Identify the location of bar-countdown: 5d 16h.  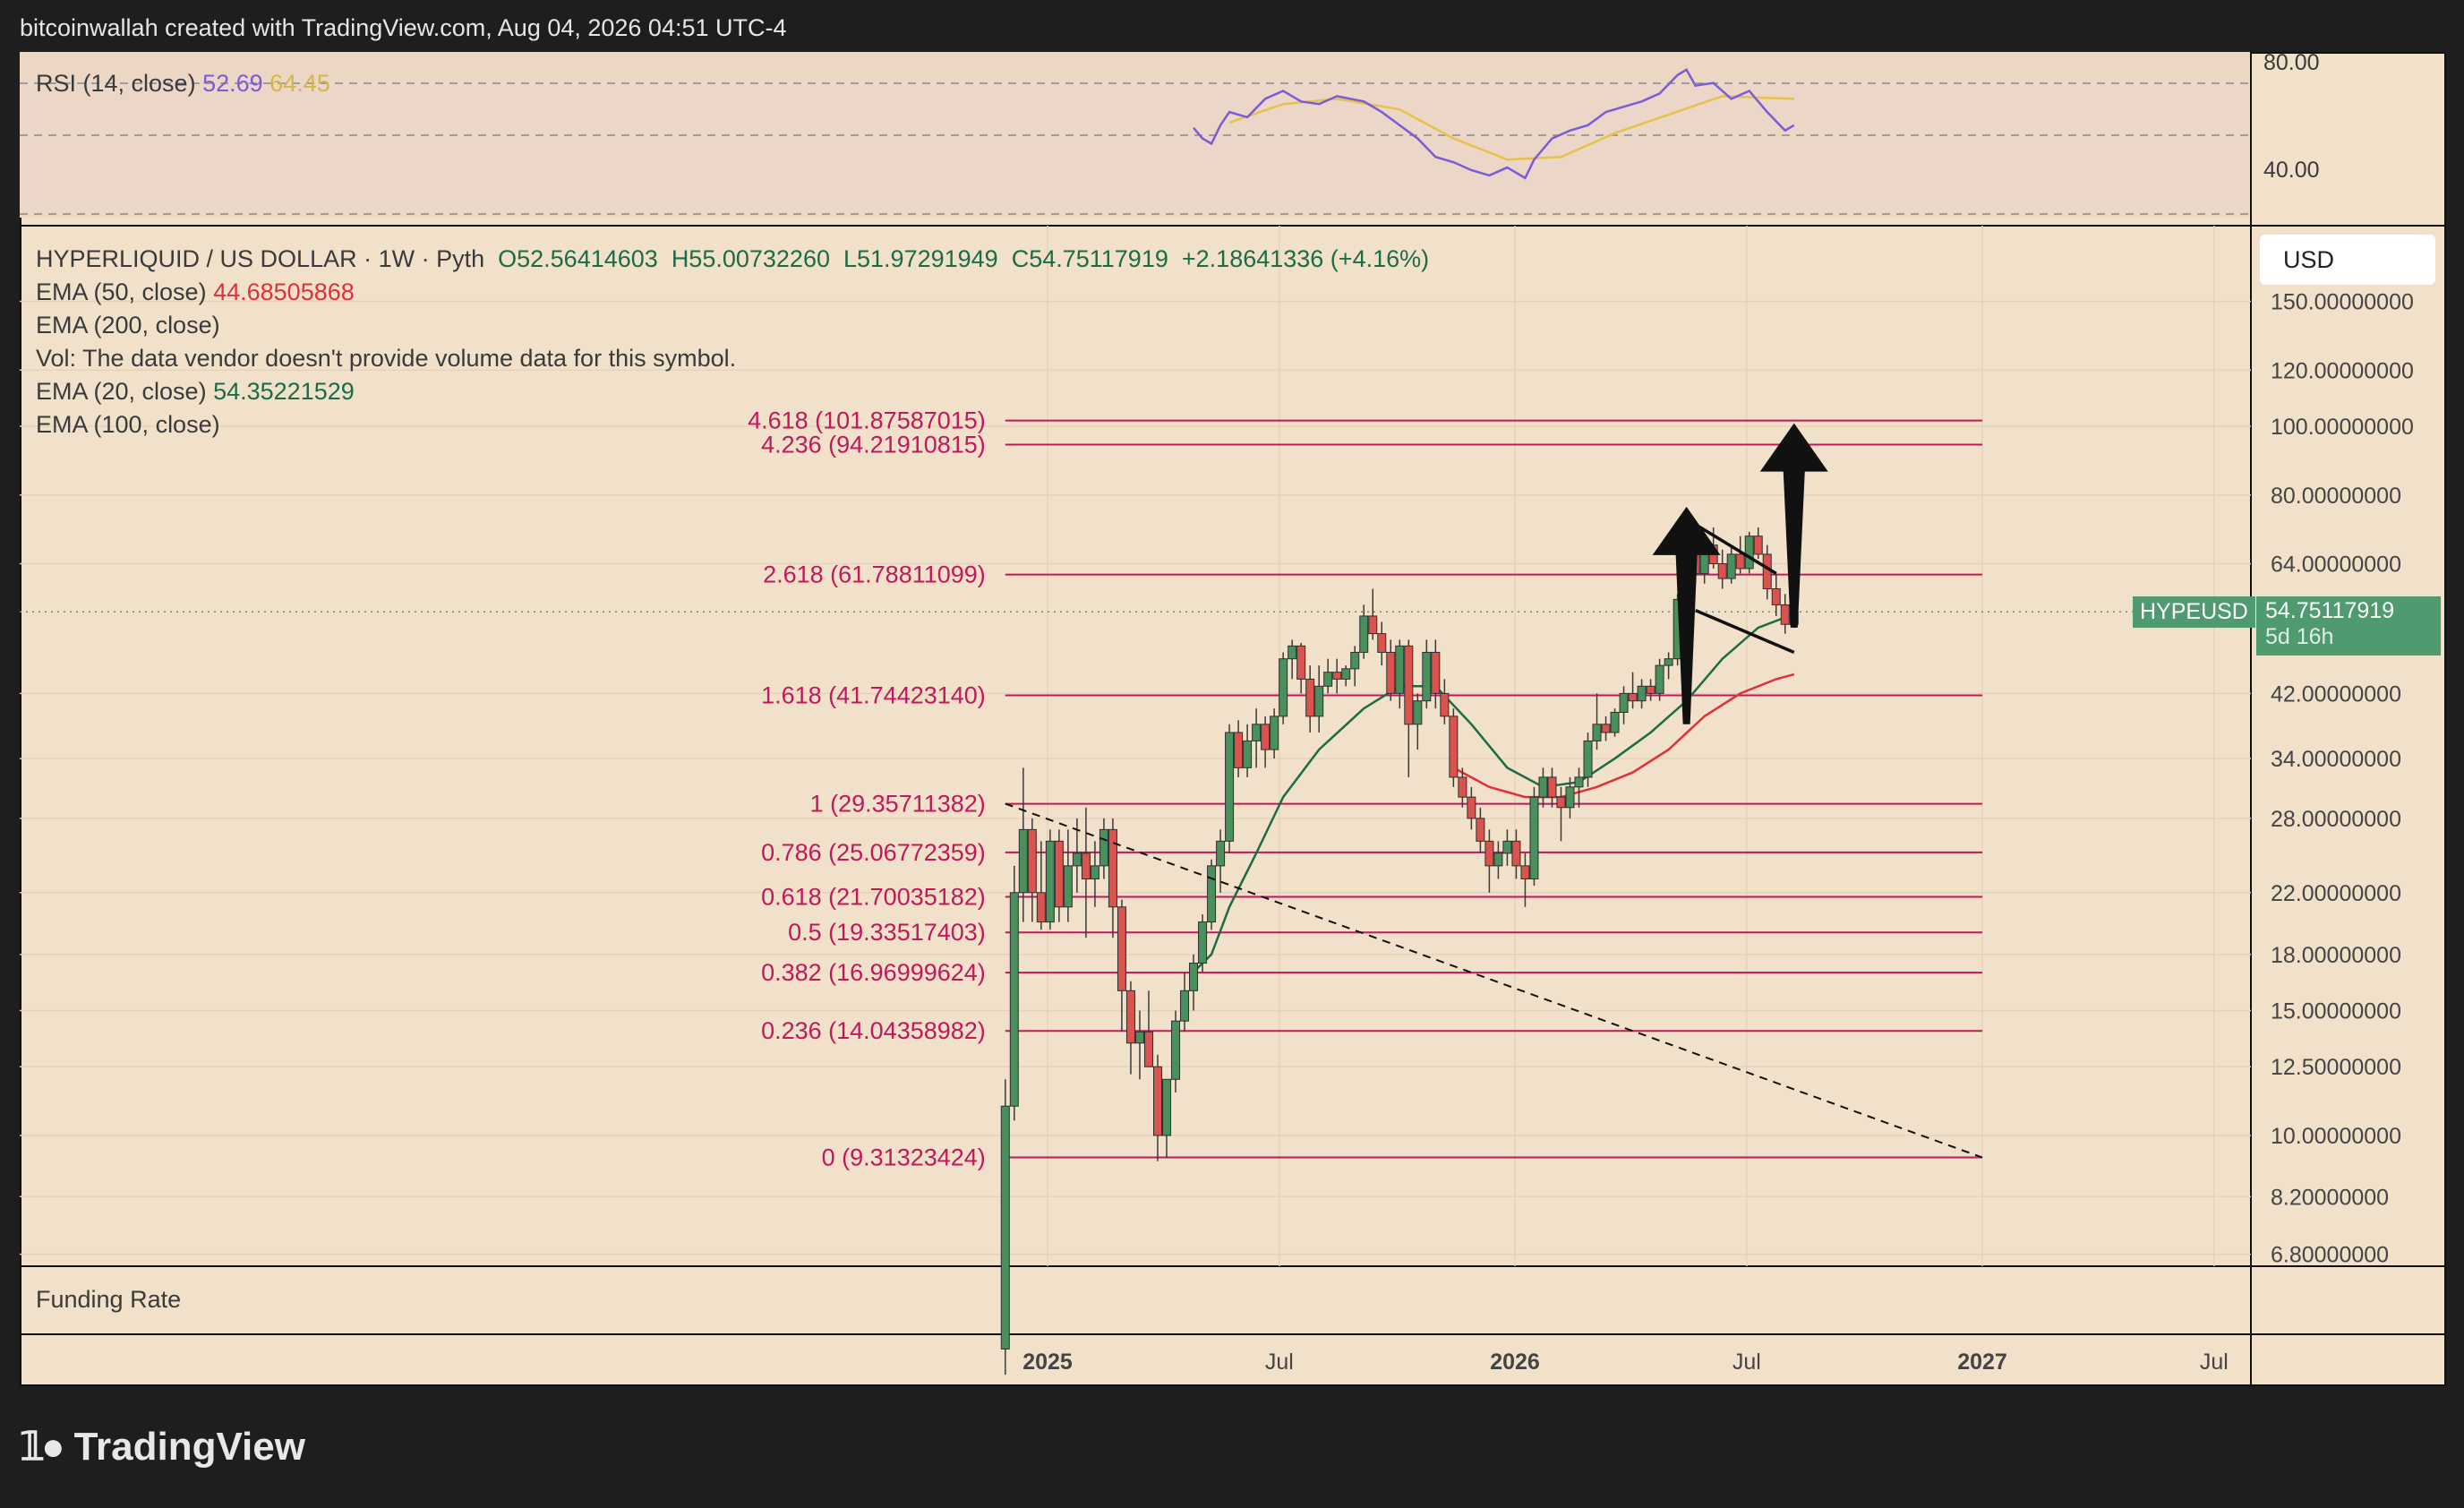
(2299, 636).